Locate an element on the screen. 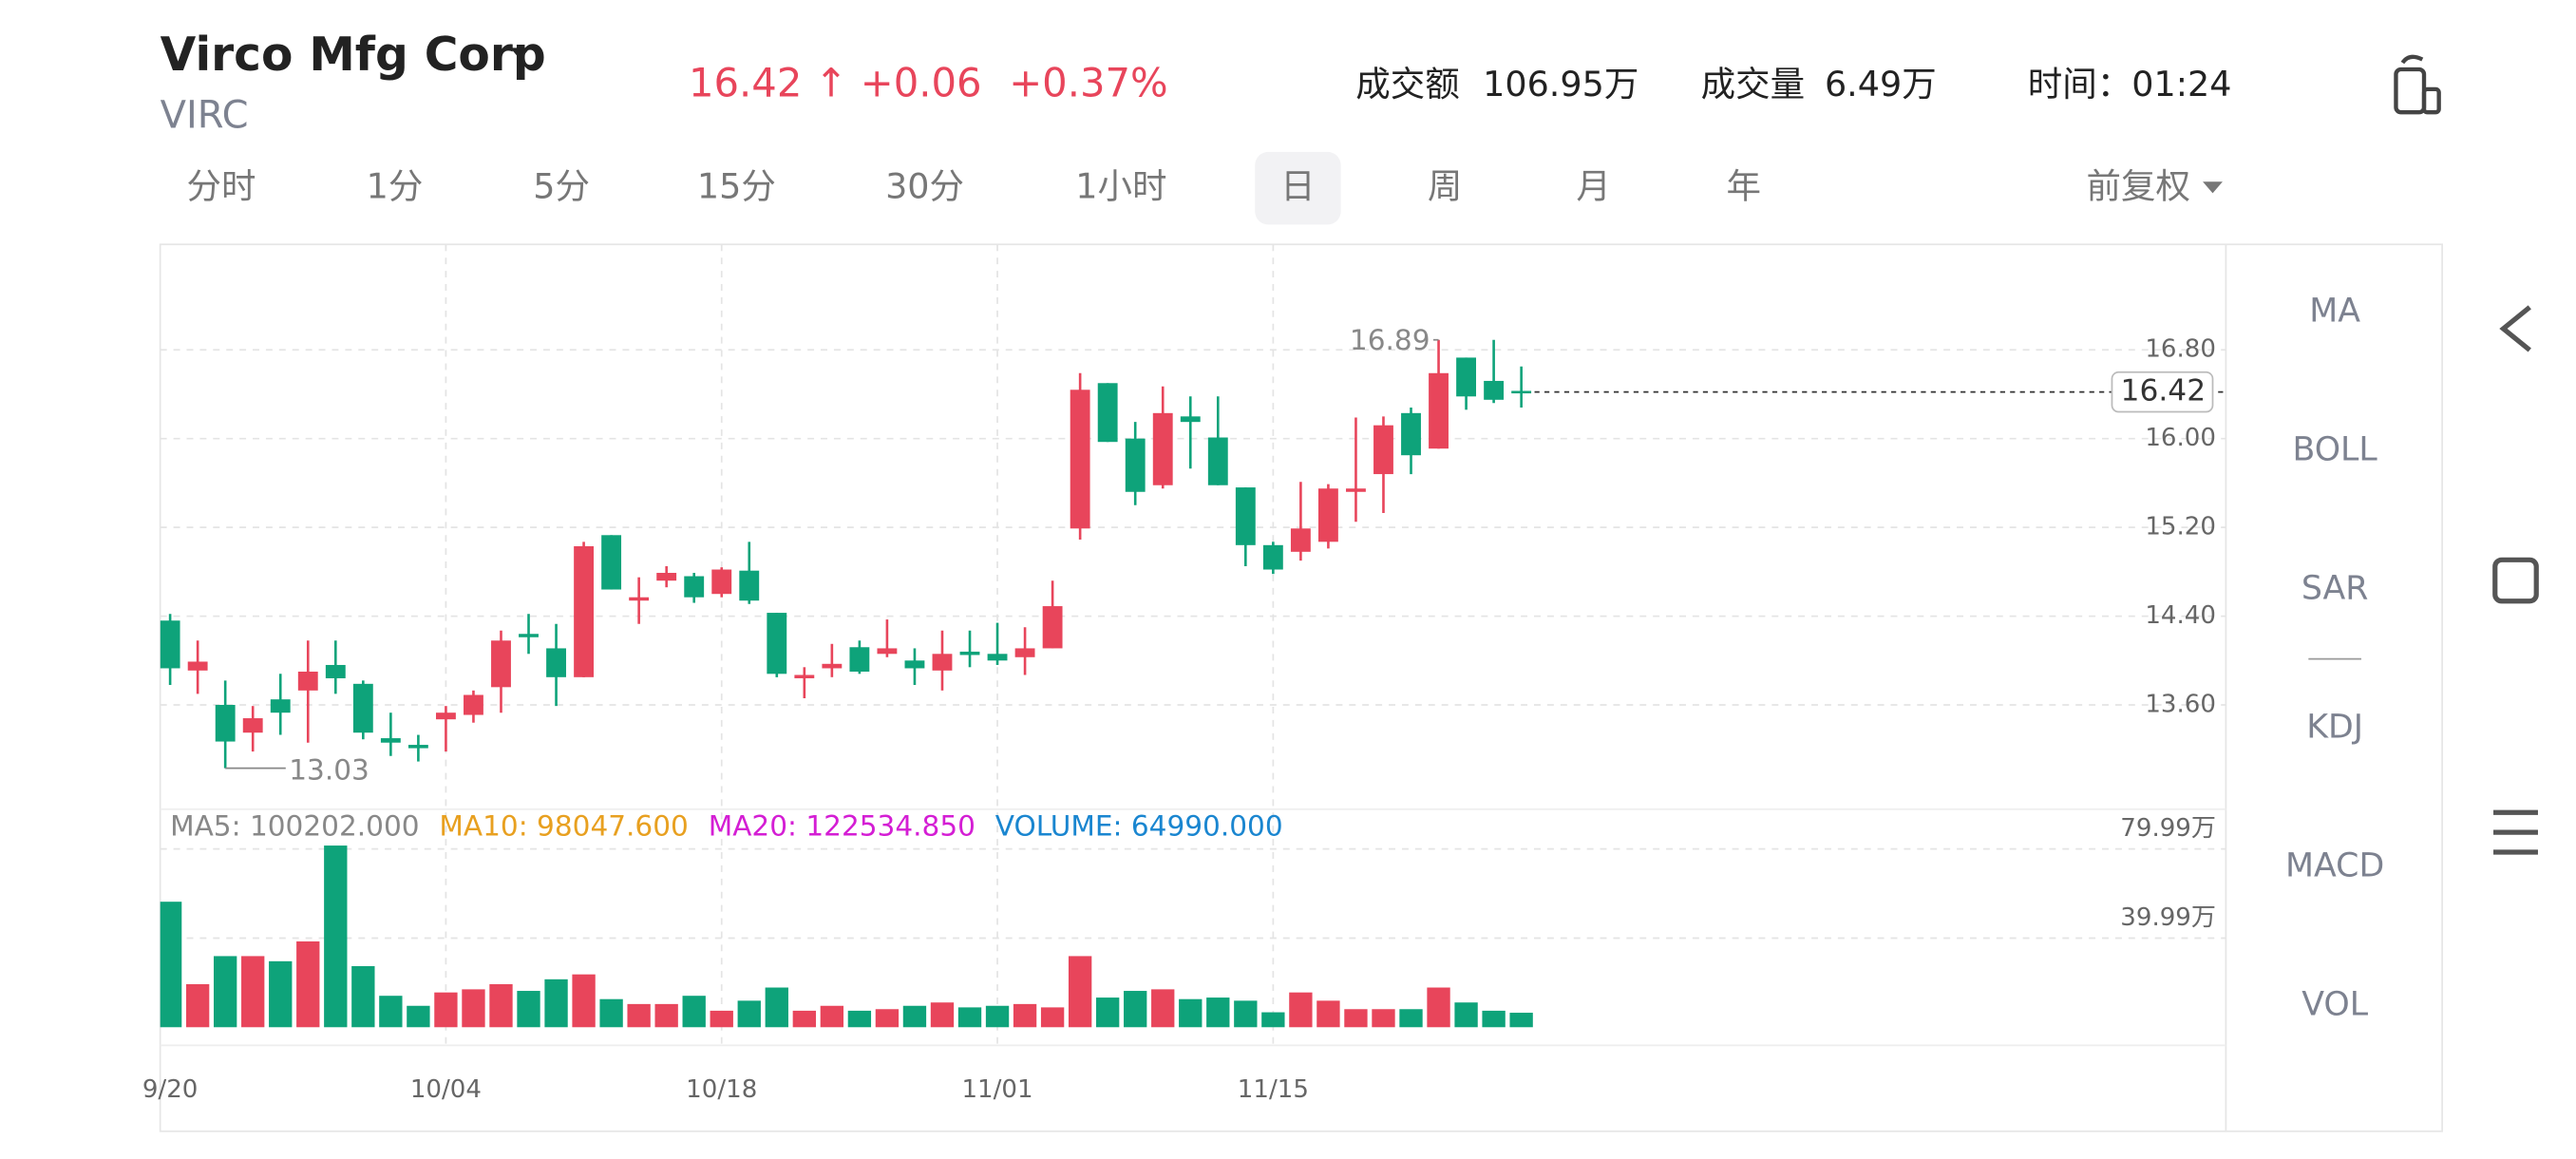  indicator: VOL is located at coordinates (2335, 1005).